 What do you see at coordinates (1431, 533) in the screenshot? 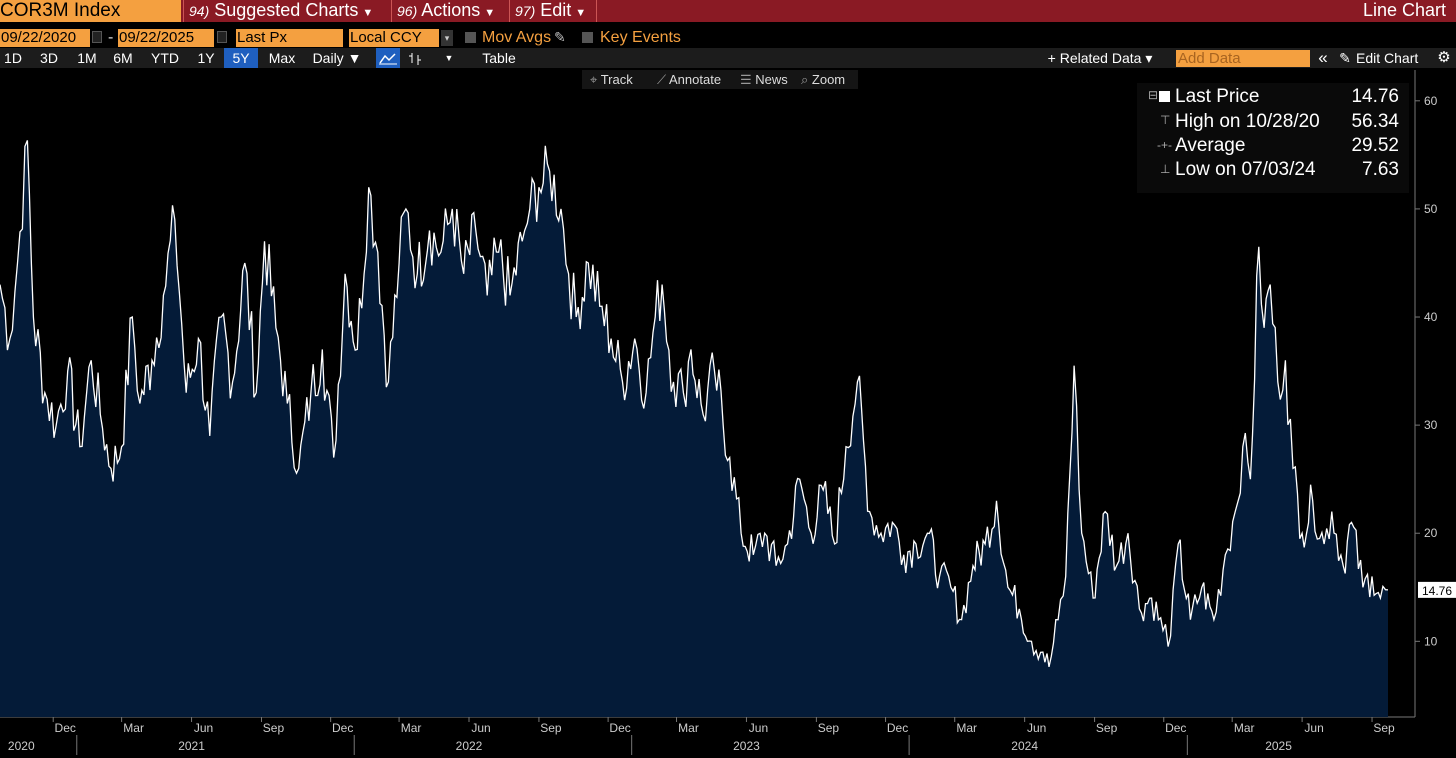
I see `y-tick-label: 20` at bounding box center [1431, 533].